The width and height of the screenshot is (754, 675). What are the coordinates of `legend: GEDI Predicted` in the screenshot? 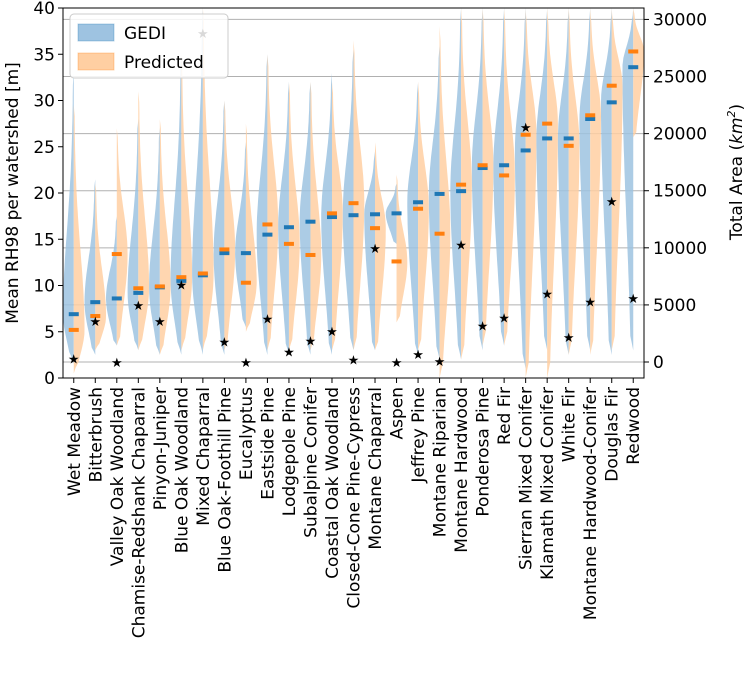 It's located at (149, 46).